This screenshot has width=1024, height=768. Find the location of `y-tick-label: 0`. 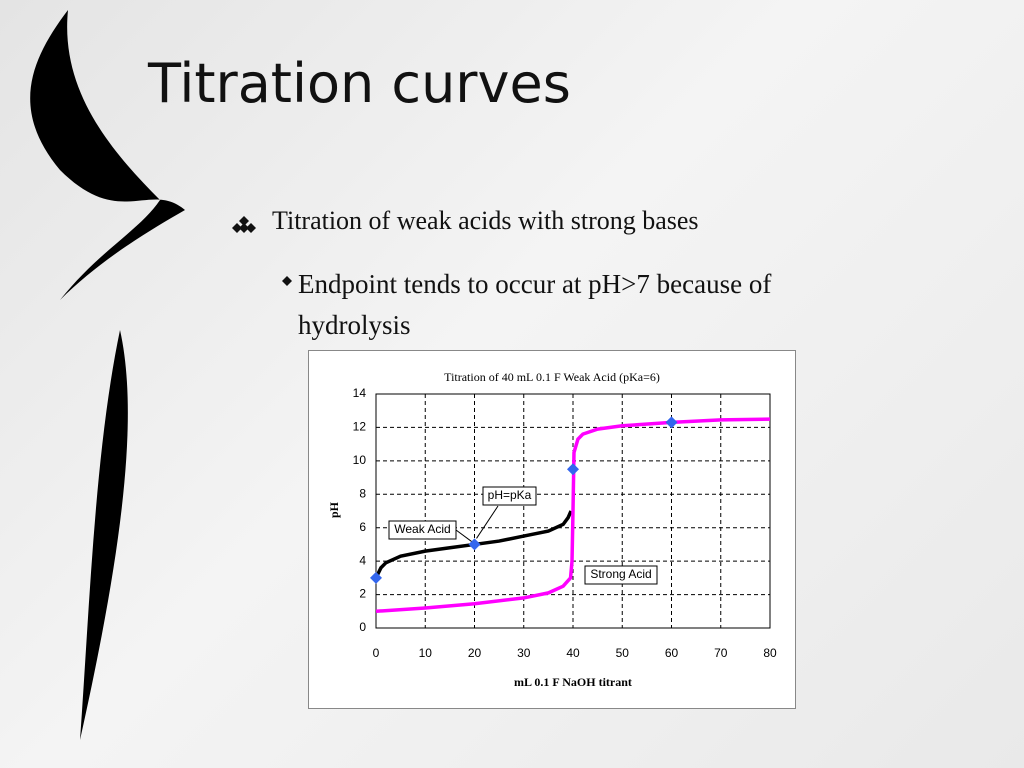

y-tick-label: 0 is located at coordinates (362, 627).